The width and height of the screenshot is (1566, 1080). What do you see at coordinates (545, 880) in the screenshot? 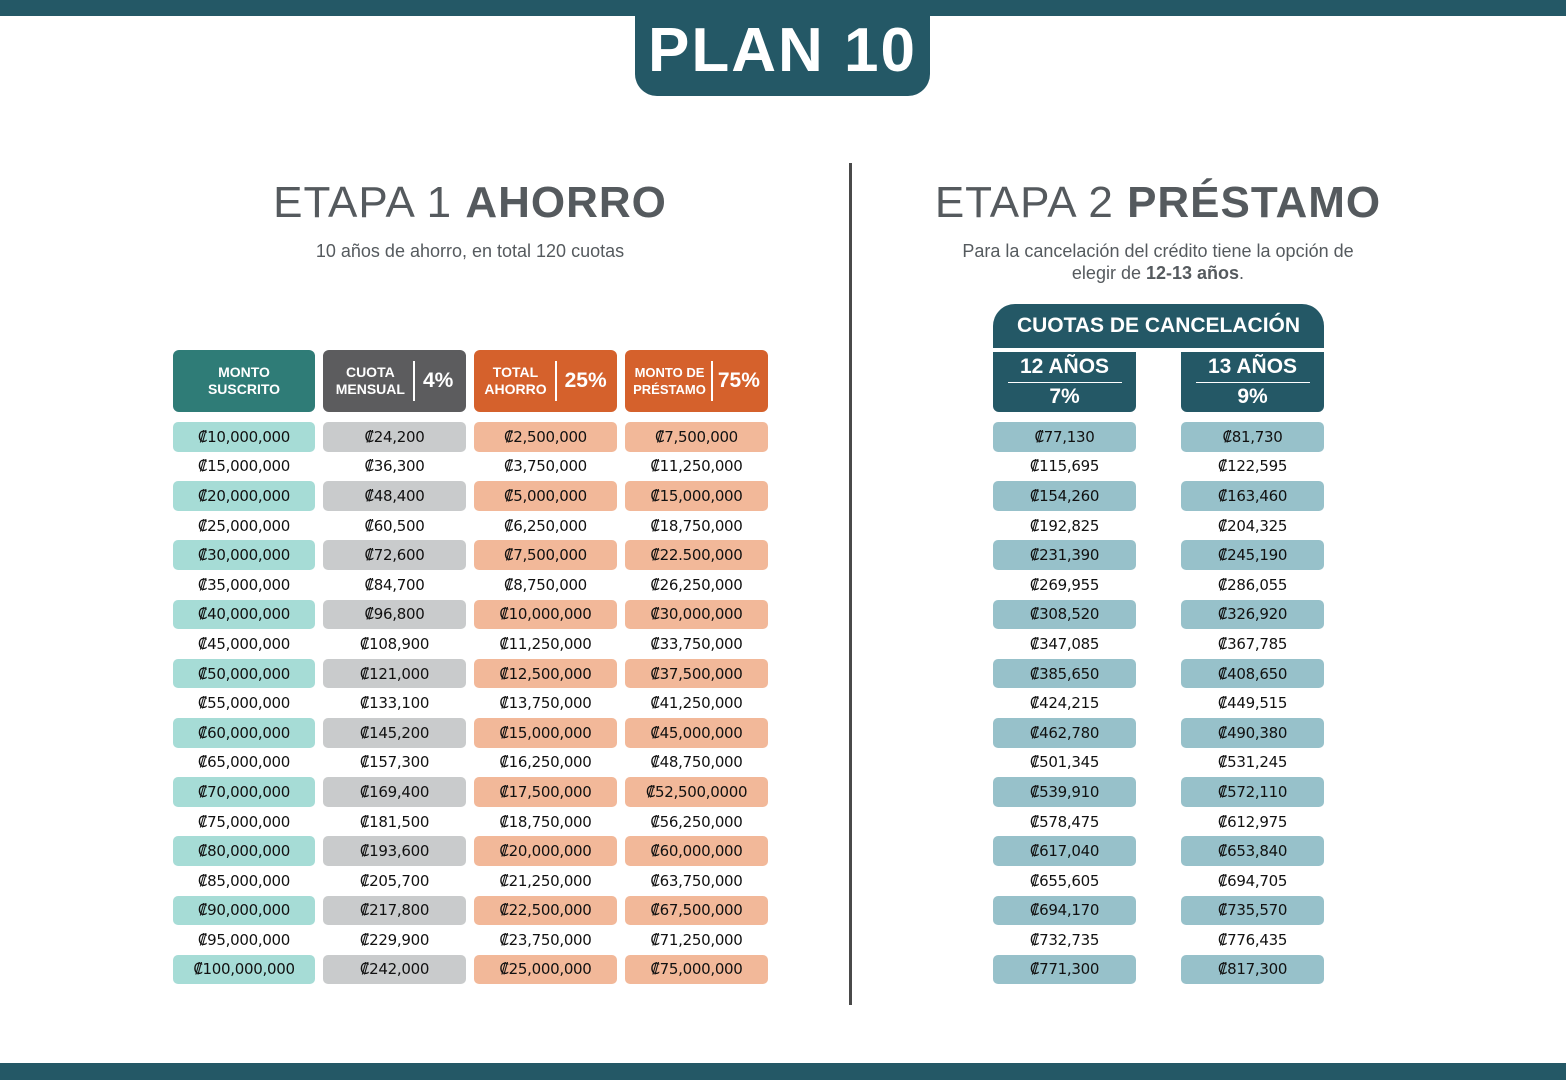
I see `table-cell: ₡21,250,000` at bounding box center [545, 880].